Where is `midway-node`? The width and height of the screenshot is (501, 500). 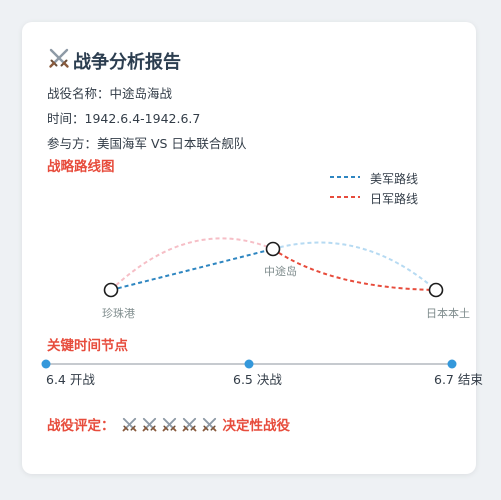
midway-node is located at coordinates (273, 249).